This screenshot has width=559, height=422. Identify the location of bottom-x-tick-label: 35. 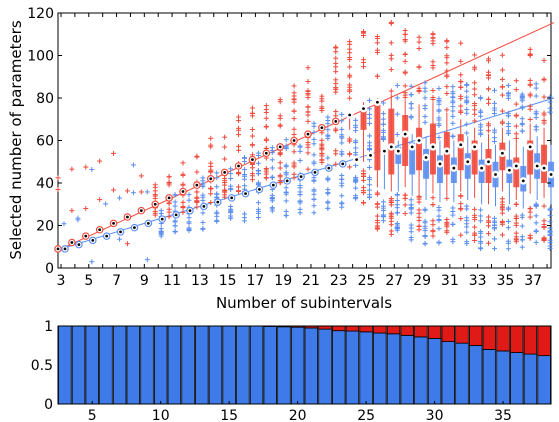
(503, 415).